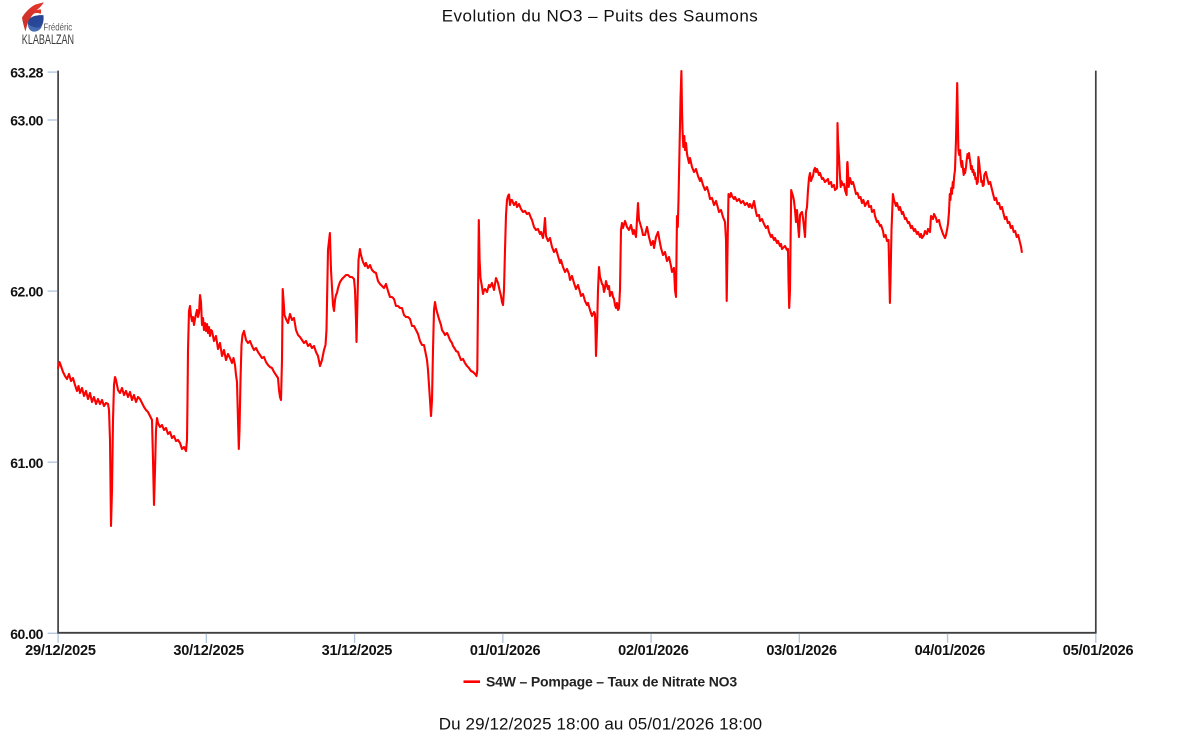 This screenshot has width=1200, height=751. Describe the element at coordinates (60, 651) in the screenshot. I see `svg-text: 29/12/2025` at that location.